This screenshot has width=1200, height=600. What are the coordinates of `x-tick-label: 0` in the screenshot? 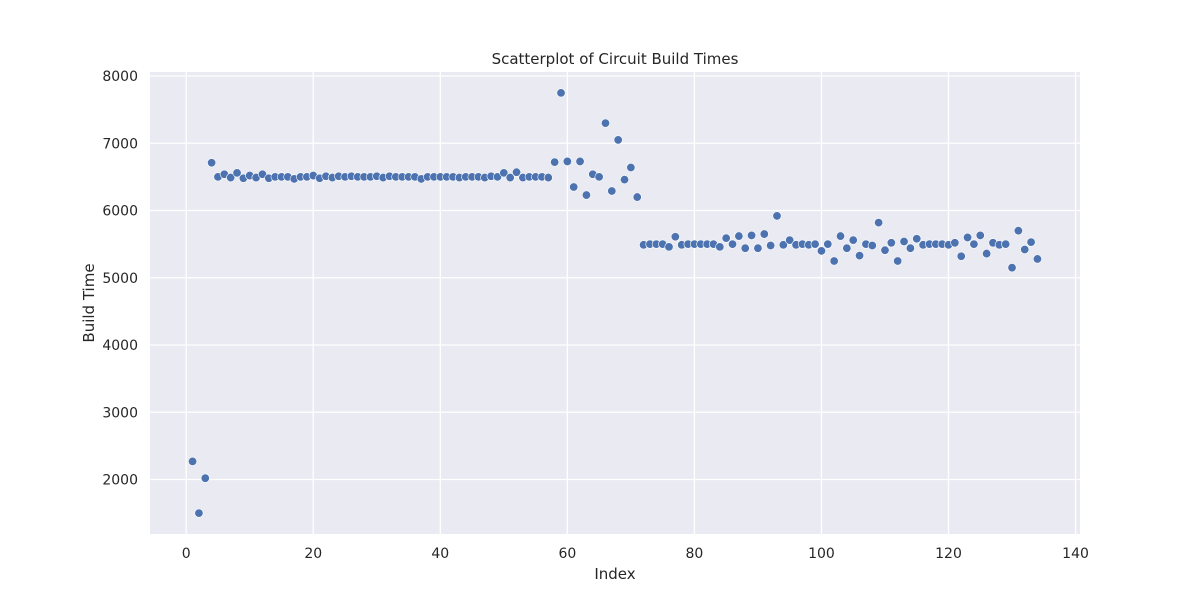 It's located at (186, 554).